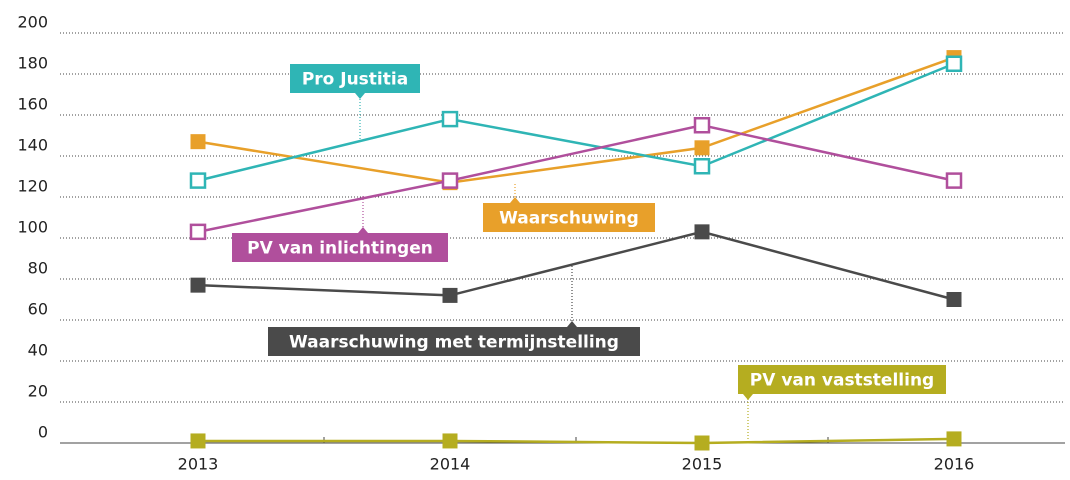 This screenshot has height=480, width=1070. Describe the element at coordinates (32, 22) in the screenshot. I see `y-tick-label: 200` at that location.